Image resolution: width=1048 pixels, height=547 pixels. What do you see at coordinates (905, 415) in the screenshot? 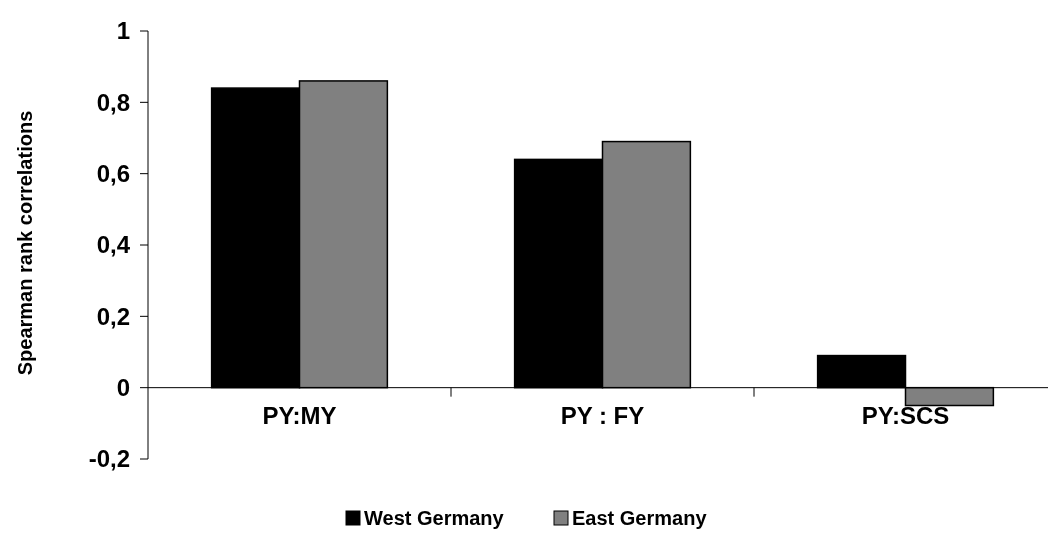
I see `x-tick-label: PY:SCS` at bounding box center [905, 415].